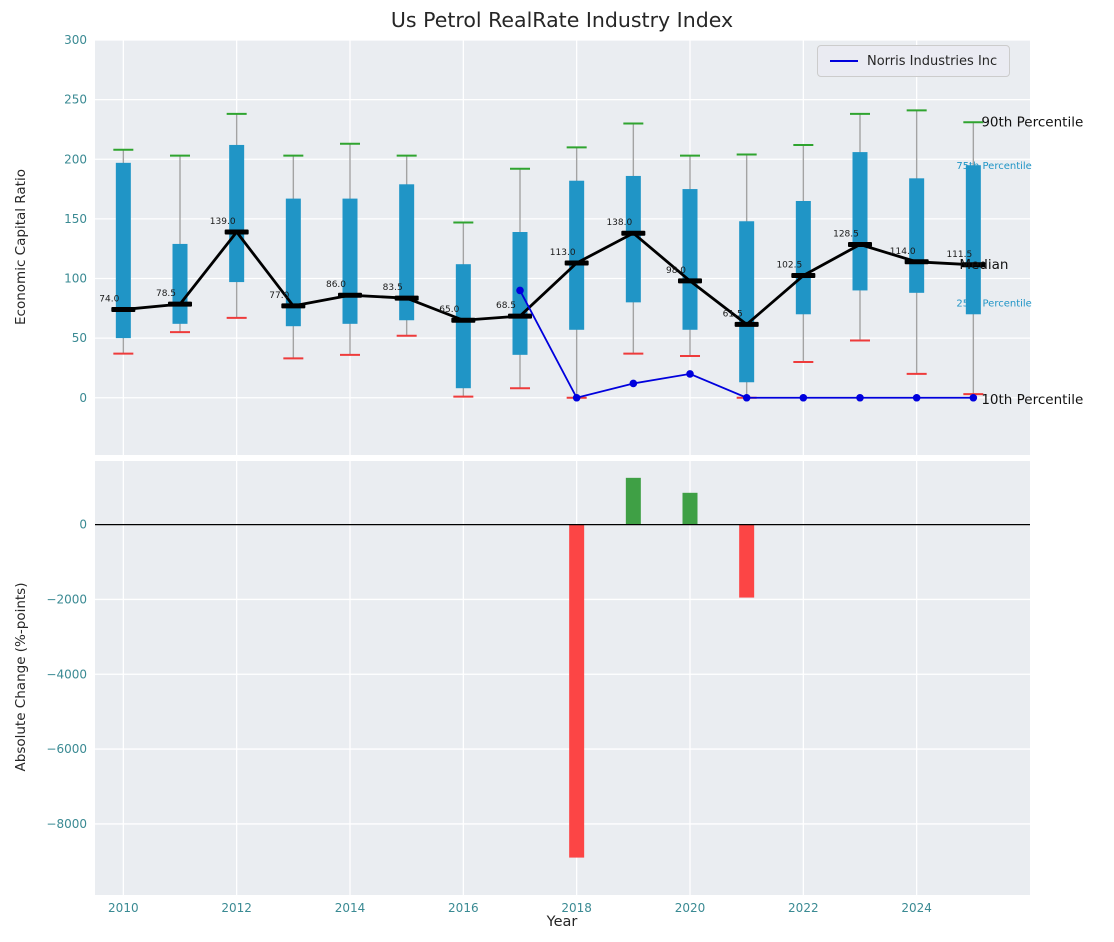  Describe the element at coordinates (21, 247) in the screenshot. I see `y-axis-label-top: Economic Capital Ratio` at that location.